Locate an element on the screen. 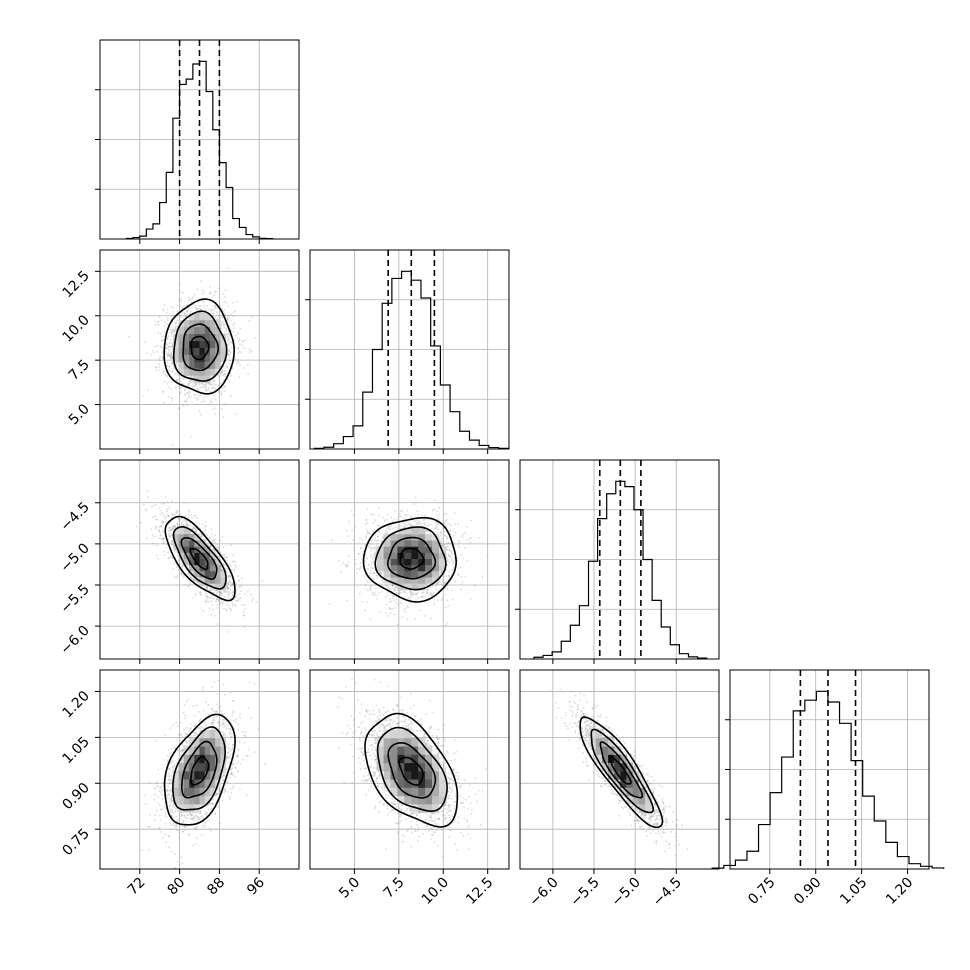 This screenshot has width=970, height=970. panel-frame is located at coordinates (199, 139).